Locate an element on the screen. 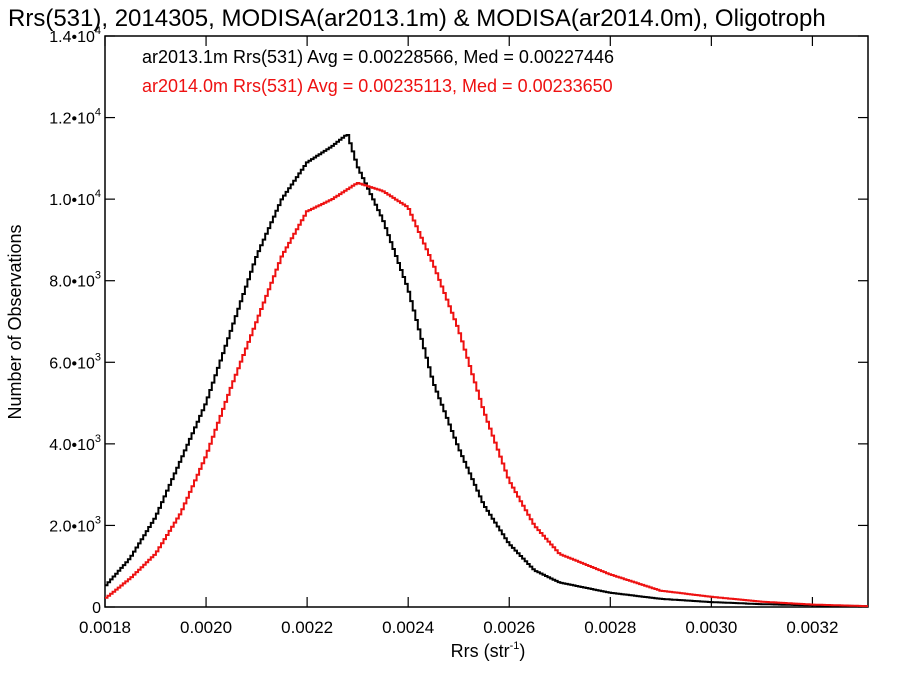  y-tick-label: 1.2•104 is located at coordinates (75, 117).